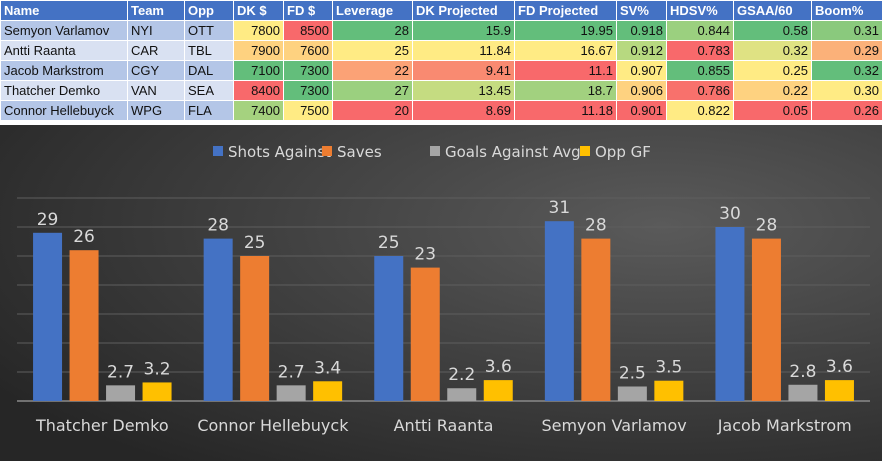 This screenshot has height=461, width=882. I want to click on column-header: FD $, so click(308, 10).